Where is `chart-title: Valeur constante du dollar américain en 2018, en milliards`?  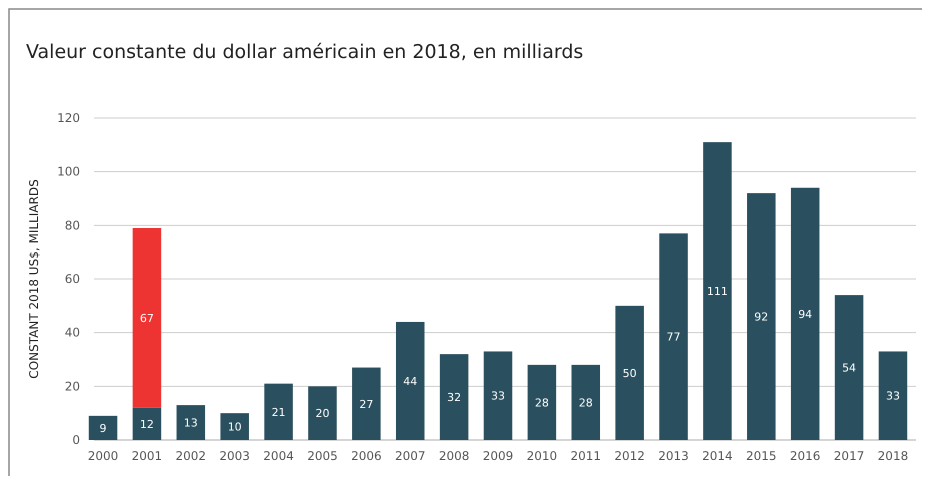
chart-title: Valeur constante du dollar américain en 2018, en milliards is located at coordinates (305, 52).